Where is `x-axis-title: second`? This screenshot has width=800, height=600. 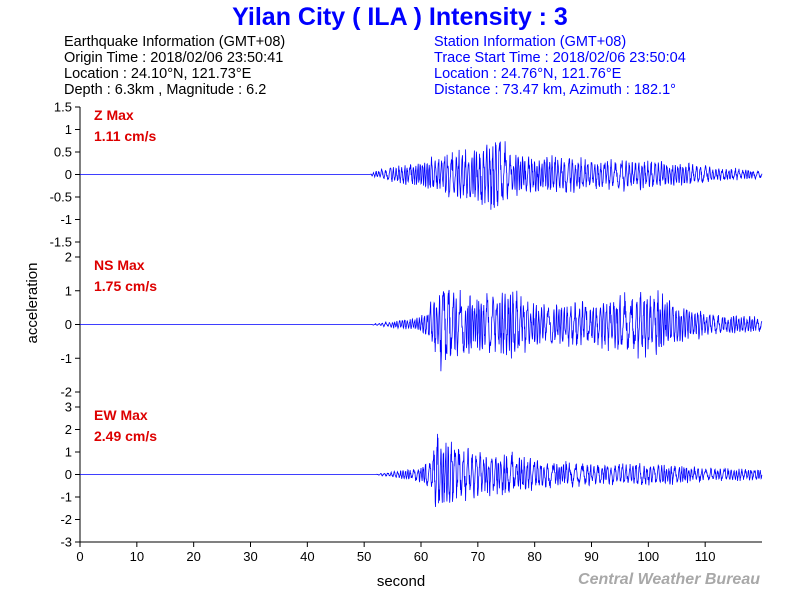 x-axis-title: second is located at coordinates (401, 581).